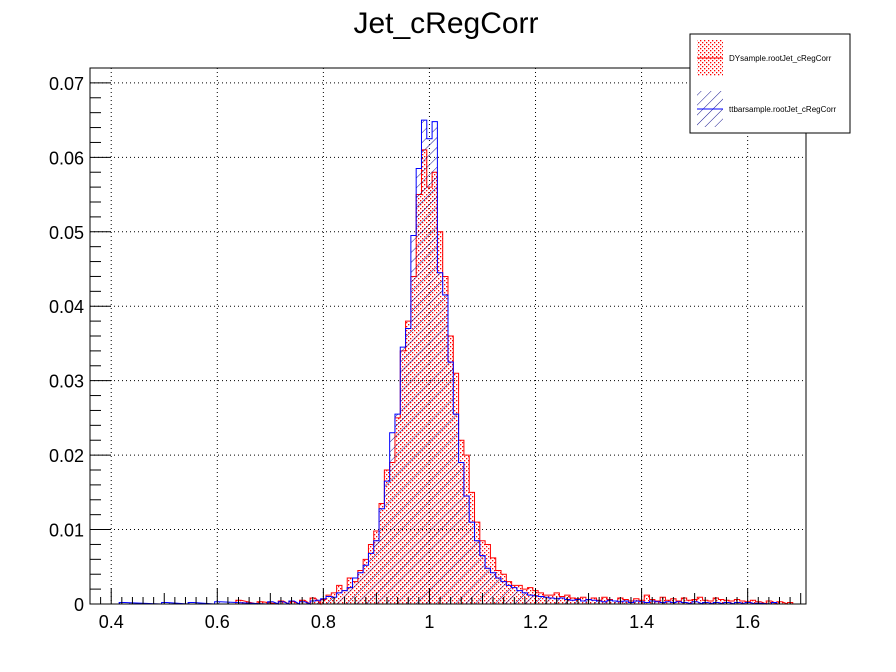 This screenshot has height=672, width=896. I want to click on x-tick-label: 1.4, so click(641, 622).